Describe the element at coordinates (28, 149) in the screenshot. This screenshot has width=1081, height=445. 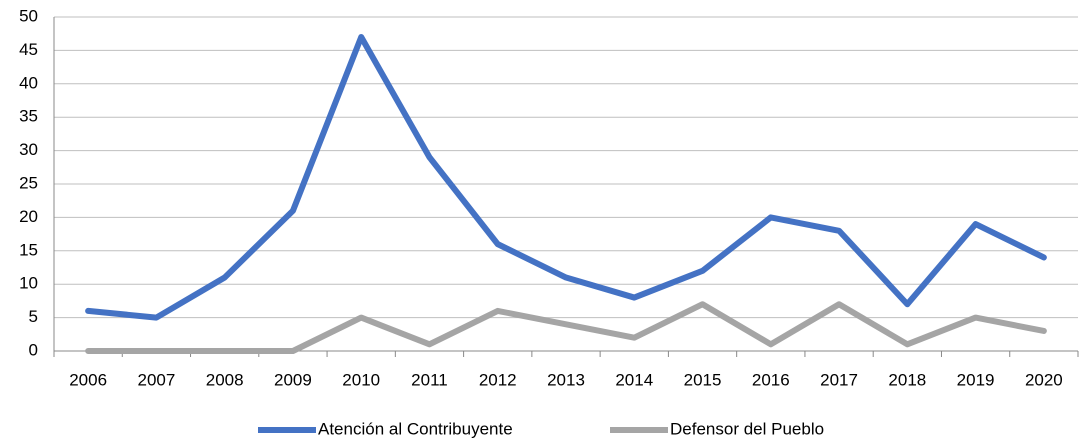
I see `y-tick-label: 30` at that location.